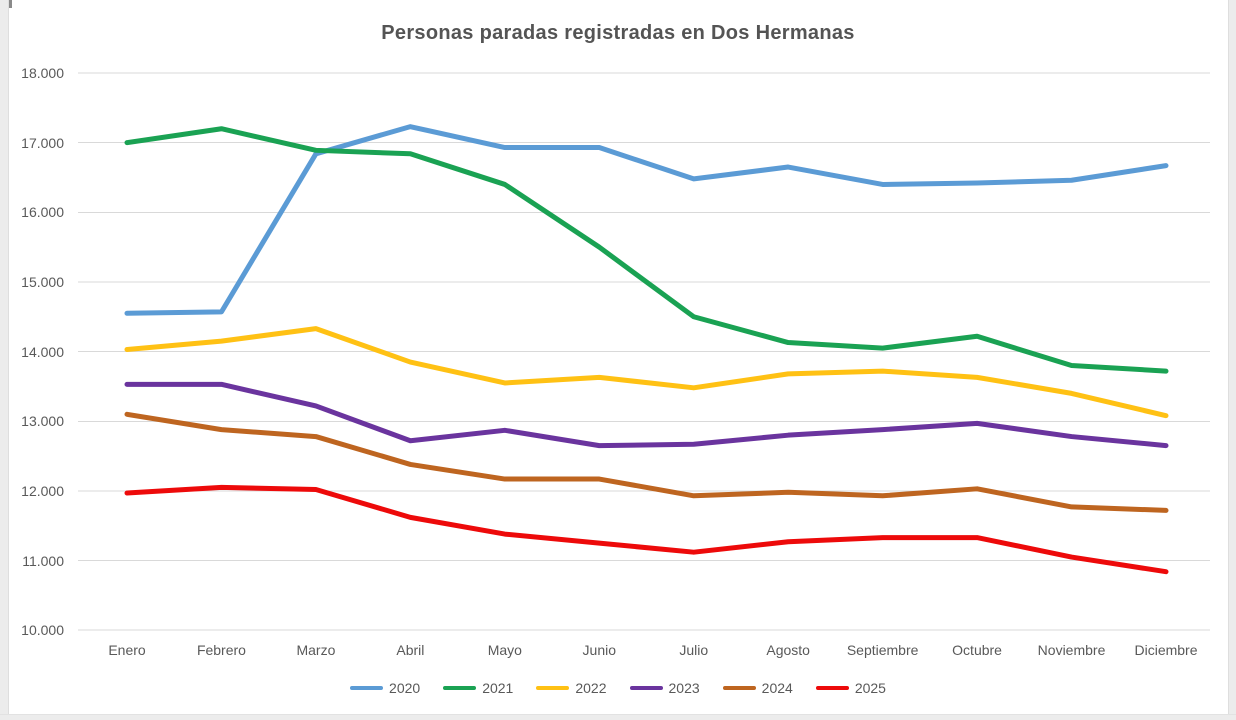 The width and height of the screenshot is (1236, 720). Describe the element at coordinates (591, 688) in the screenshot. I see `legend-label: 2022` at that location.